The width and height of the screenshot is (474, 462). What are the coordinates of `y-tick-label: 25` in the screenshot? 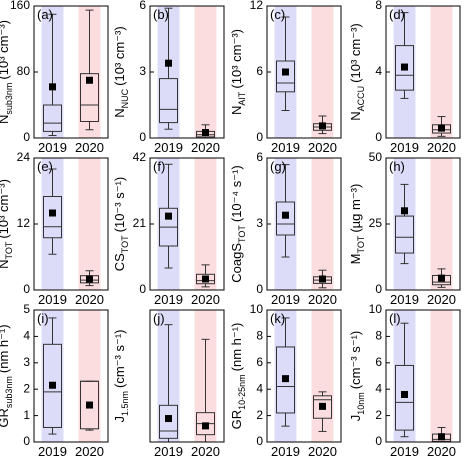 It's located at (376, 223).